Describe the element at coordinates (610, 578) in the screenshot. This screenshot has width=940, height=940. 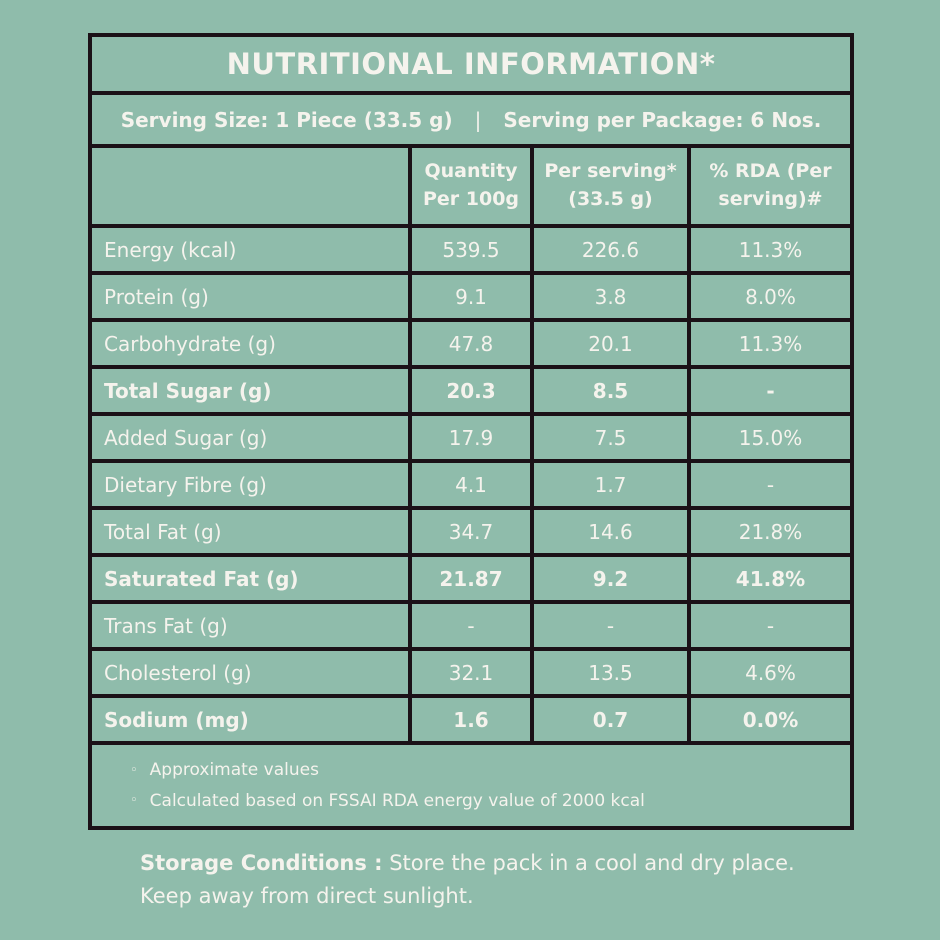
I see `row-serving-value: 9.2` at that location.